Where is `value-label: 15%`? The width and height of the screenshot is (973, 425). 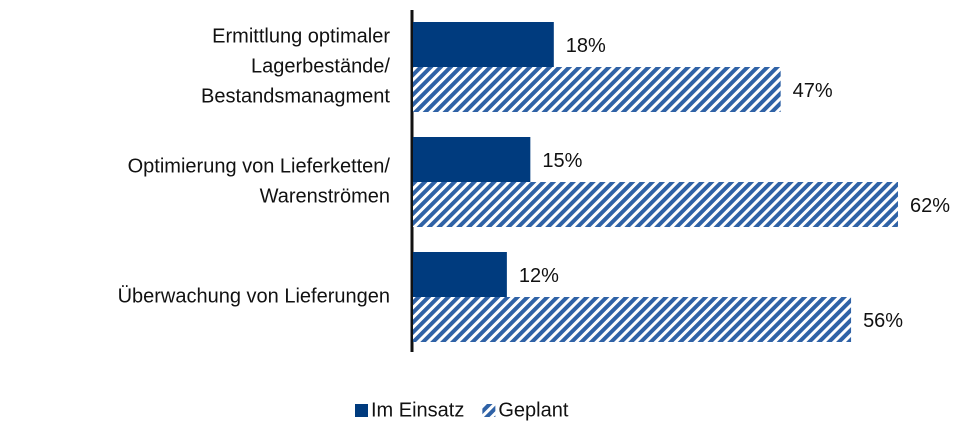
value-label: 15% is located at coordinates (562, 161).